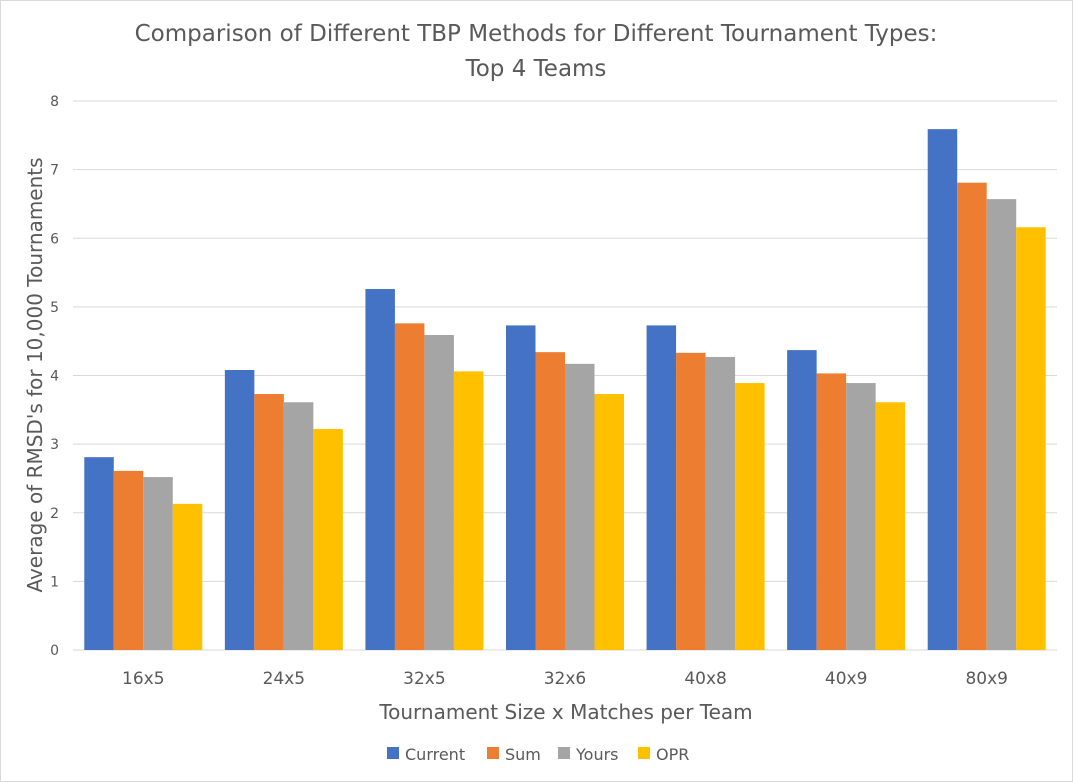 The image size is (1073, 782). I want to click on y-tick-label: 0, so click(54, 651).